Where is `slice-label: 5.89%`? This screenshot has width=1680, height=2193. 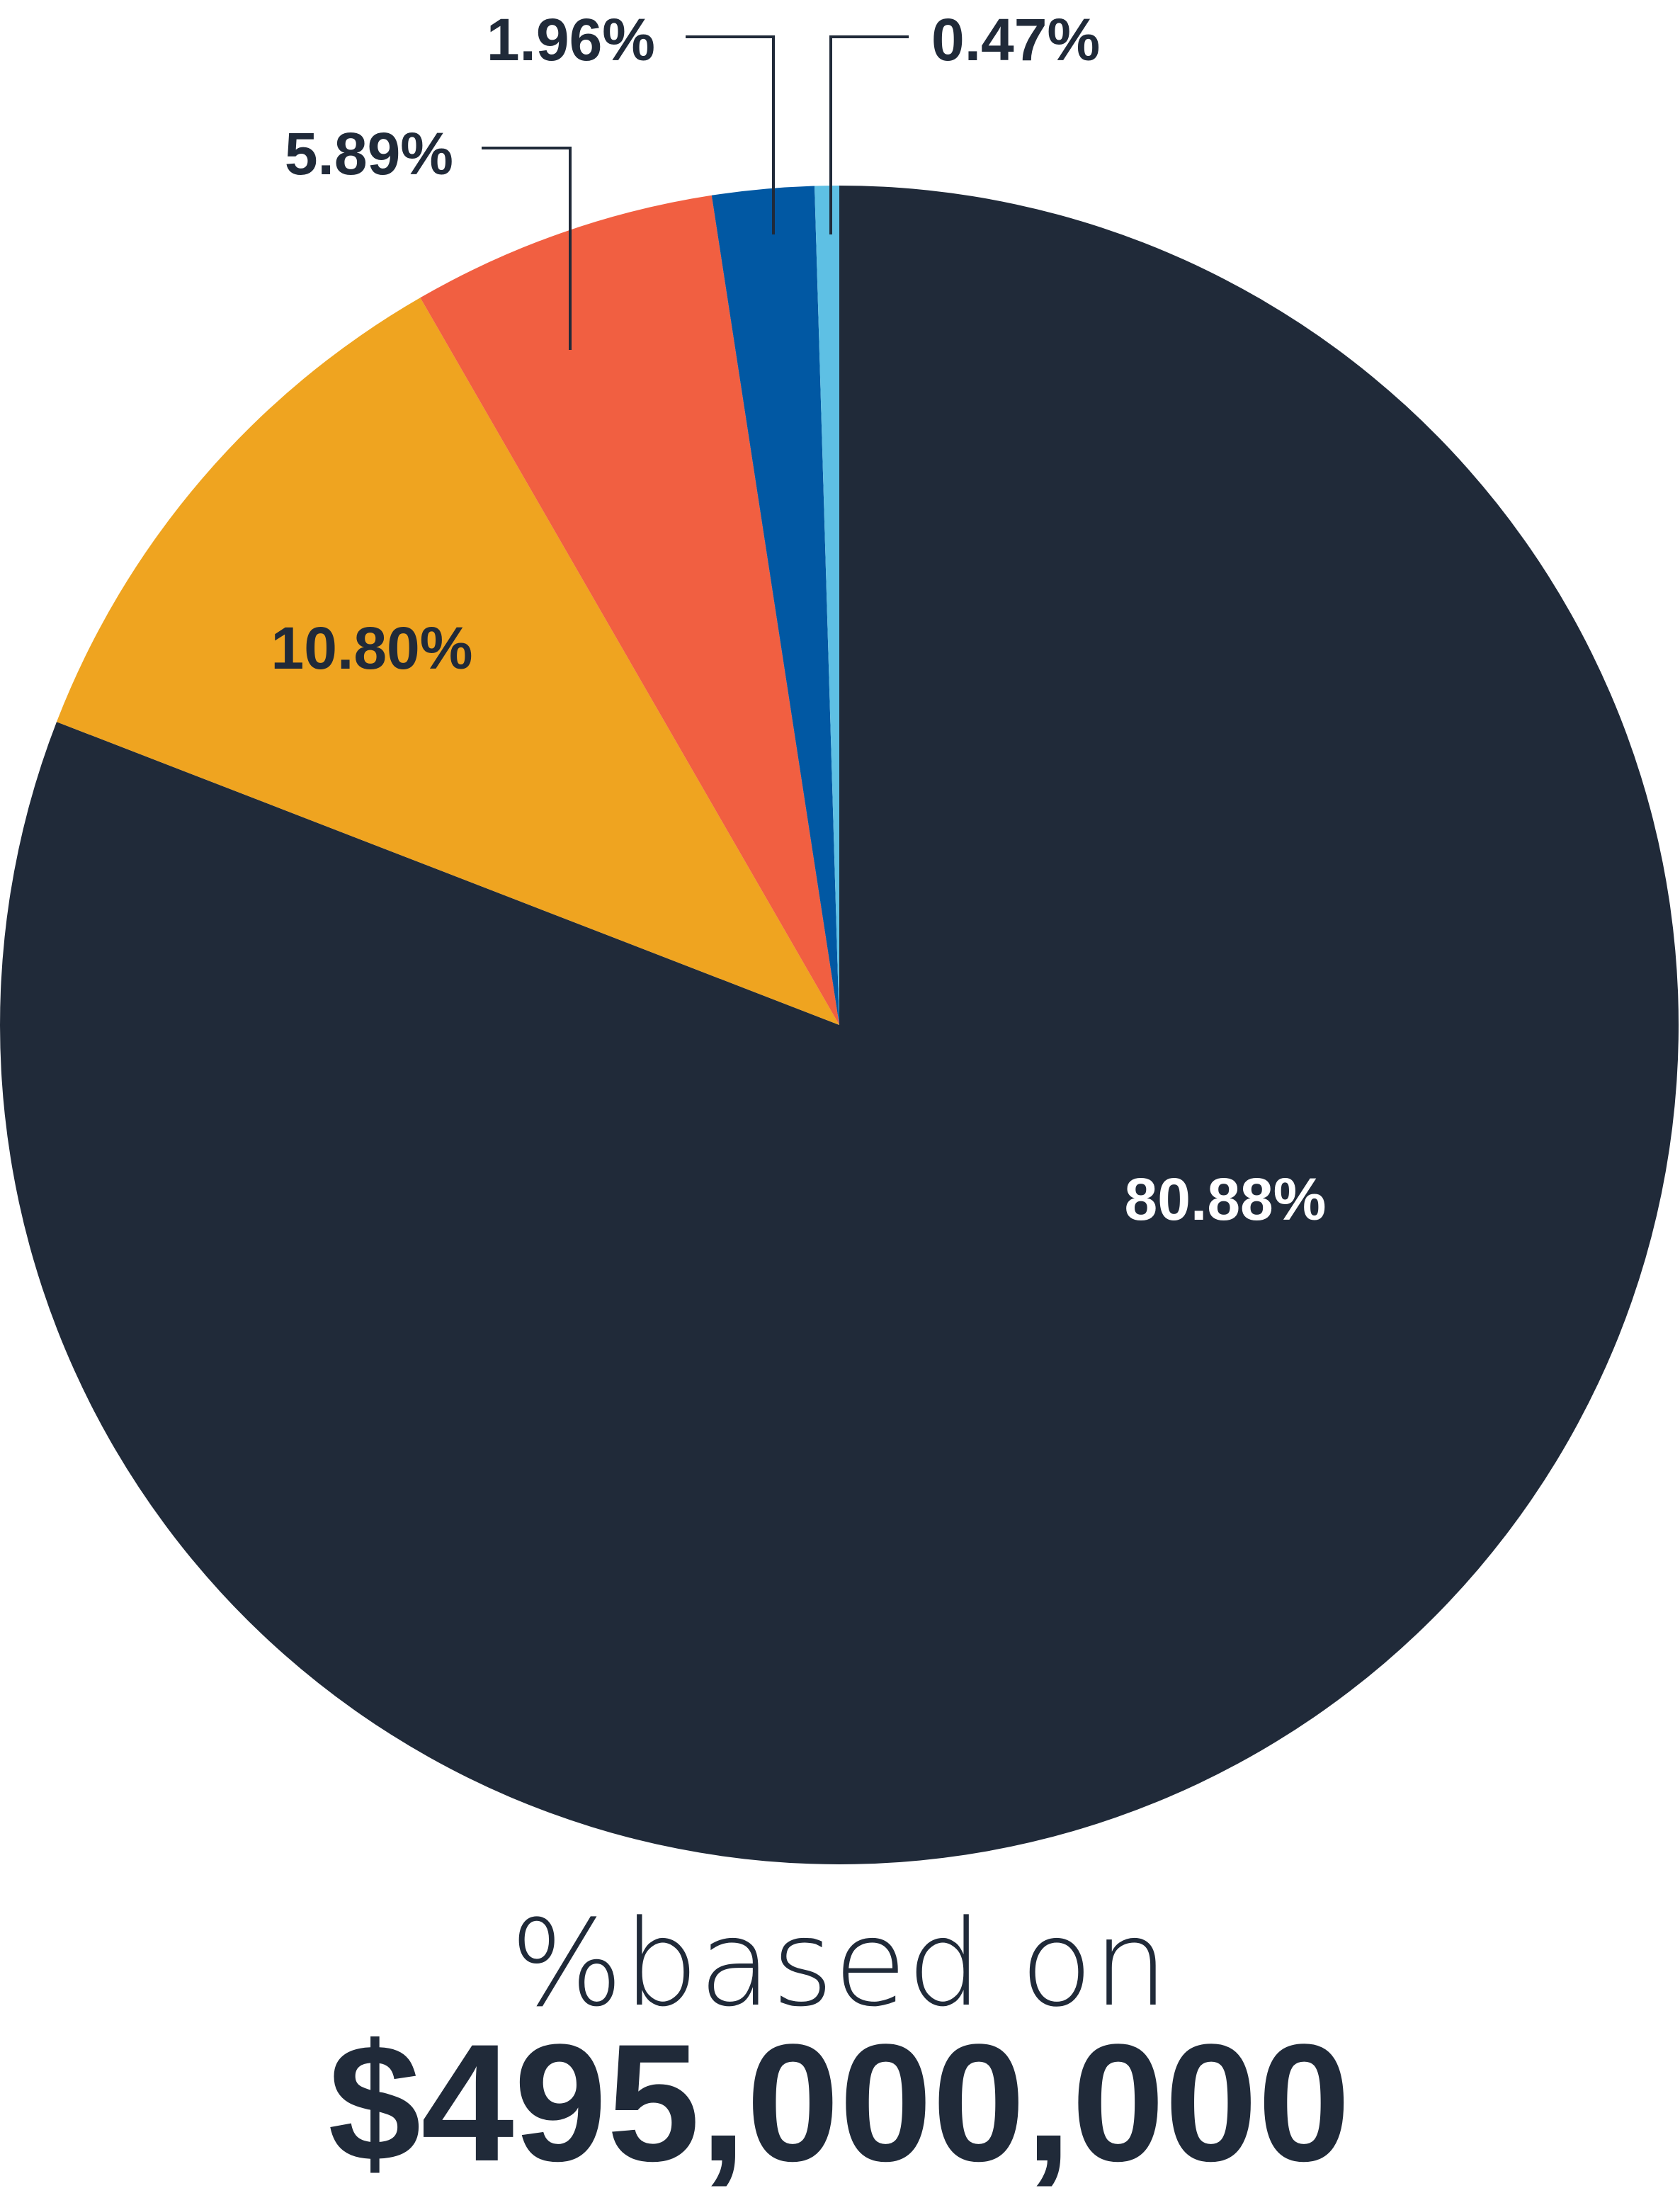
slice-label: 5.89% is located at coordinates (369, 154).